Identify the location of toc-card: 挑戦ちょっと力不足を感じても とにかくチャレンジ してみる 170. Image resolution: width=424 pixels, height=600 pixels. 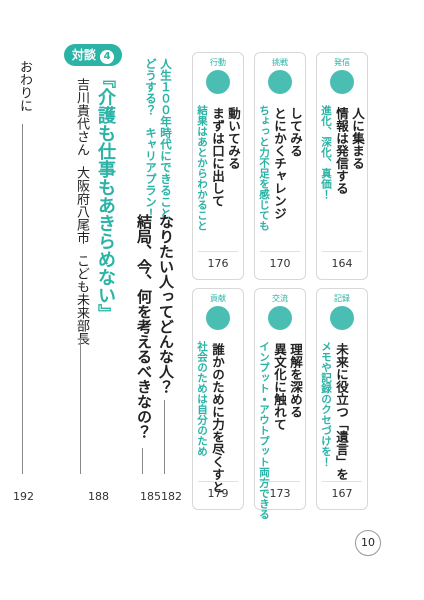
(280, 166).